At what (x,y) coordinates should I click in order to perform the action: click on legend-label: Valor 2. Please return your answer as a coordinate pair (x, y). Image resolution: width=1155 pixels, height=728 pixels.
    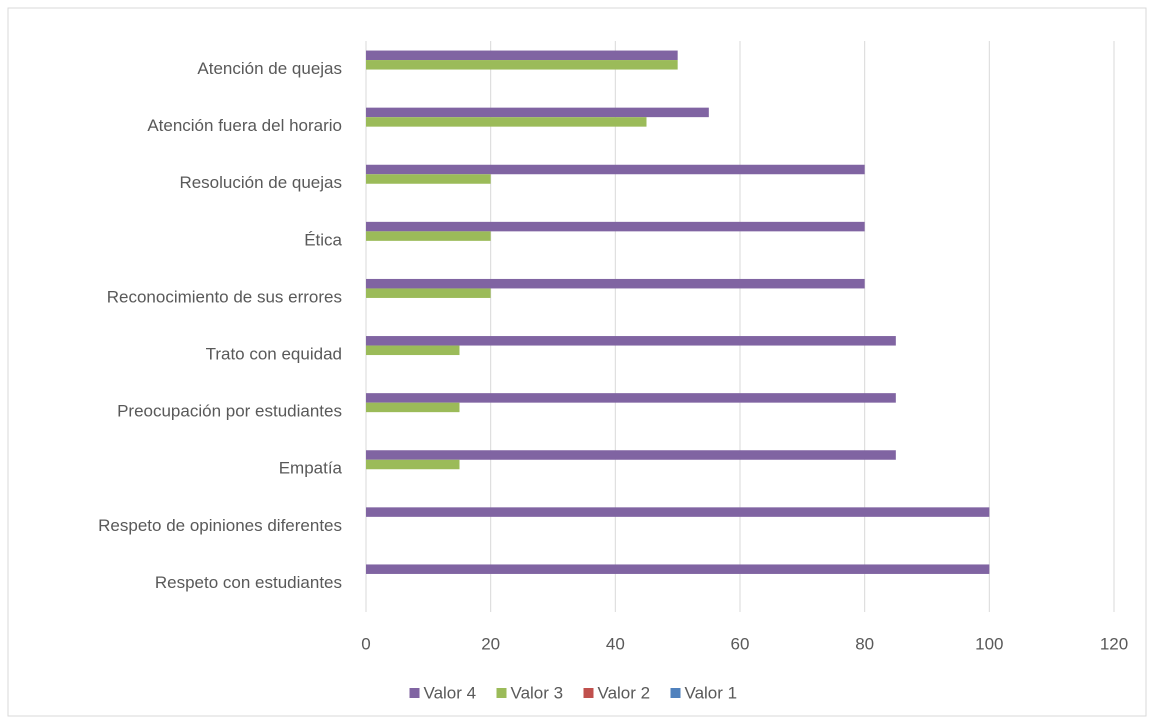
    Looking at the image, I should click on (624, 692).